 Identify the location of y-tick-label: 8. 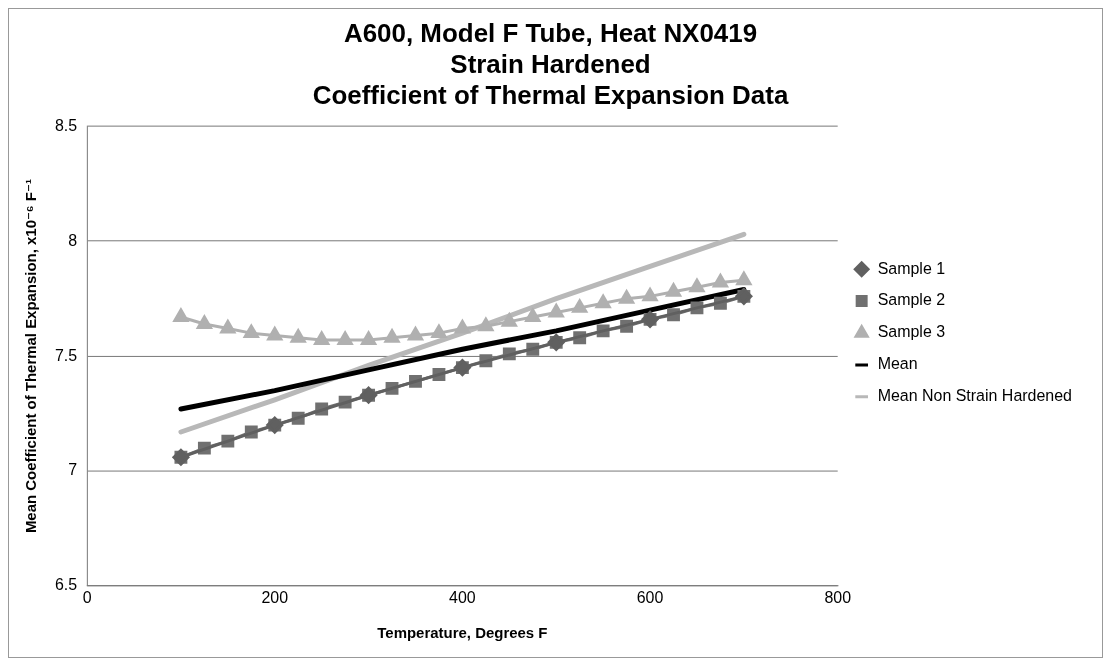
(73, 240).